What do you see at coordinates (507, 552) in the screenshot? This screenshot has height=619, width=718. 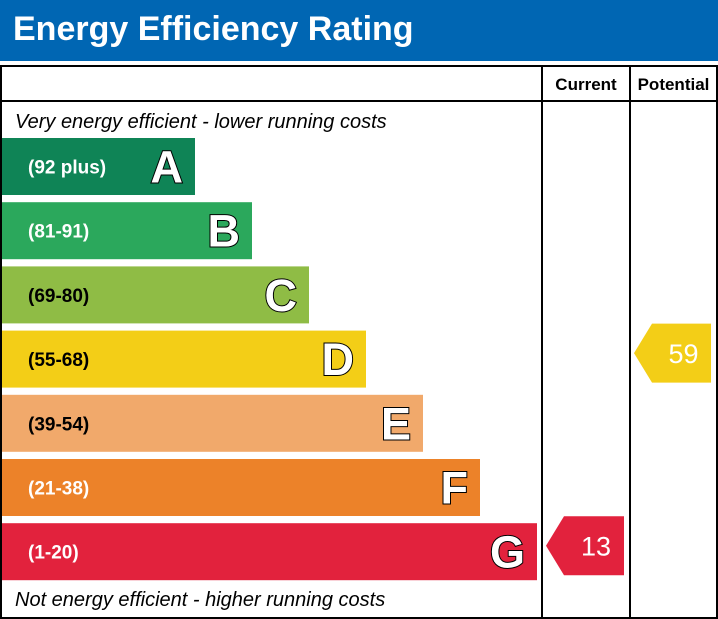 I see `band-letter-g: G` at bounding box center [507, 552].